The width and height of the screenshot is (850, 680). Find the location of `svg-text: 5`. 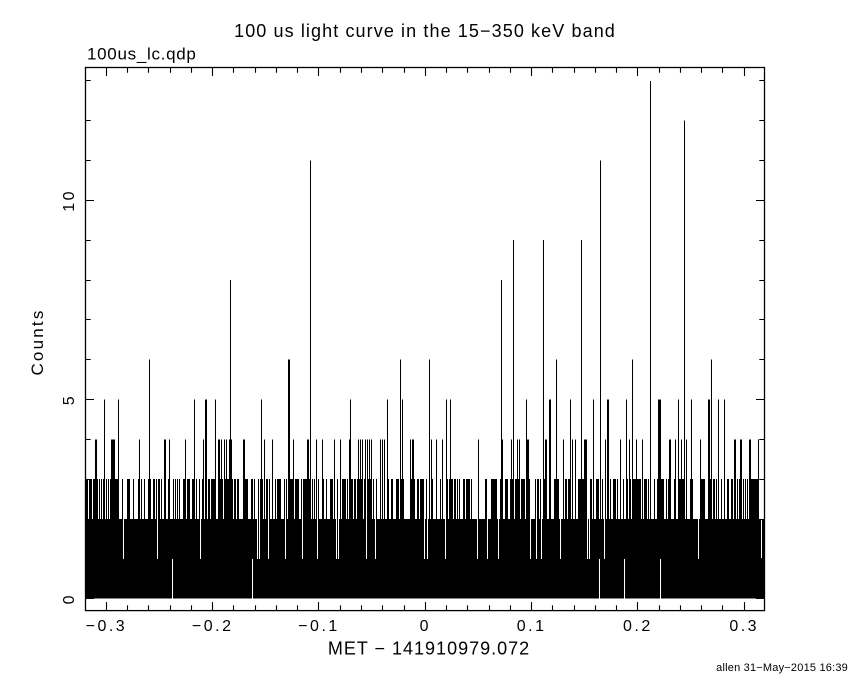

svg-text: 5 is located at coordinates (69, 399).